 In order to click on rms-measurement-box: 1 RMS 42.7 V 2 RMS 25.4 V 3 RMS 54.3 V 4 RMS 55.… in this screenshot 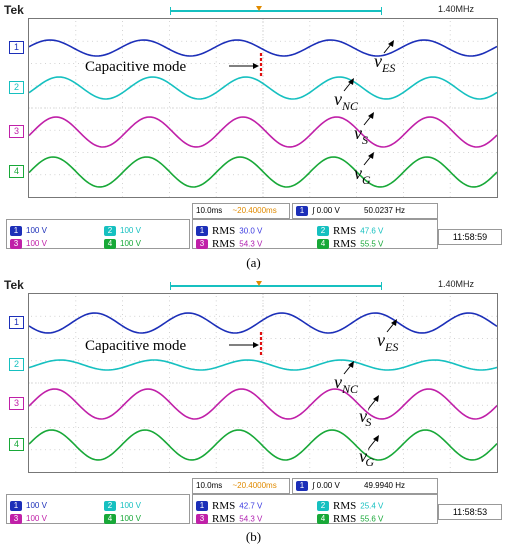, I will do `click(315, 509)`.